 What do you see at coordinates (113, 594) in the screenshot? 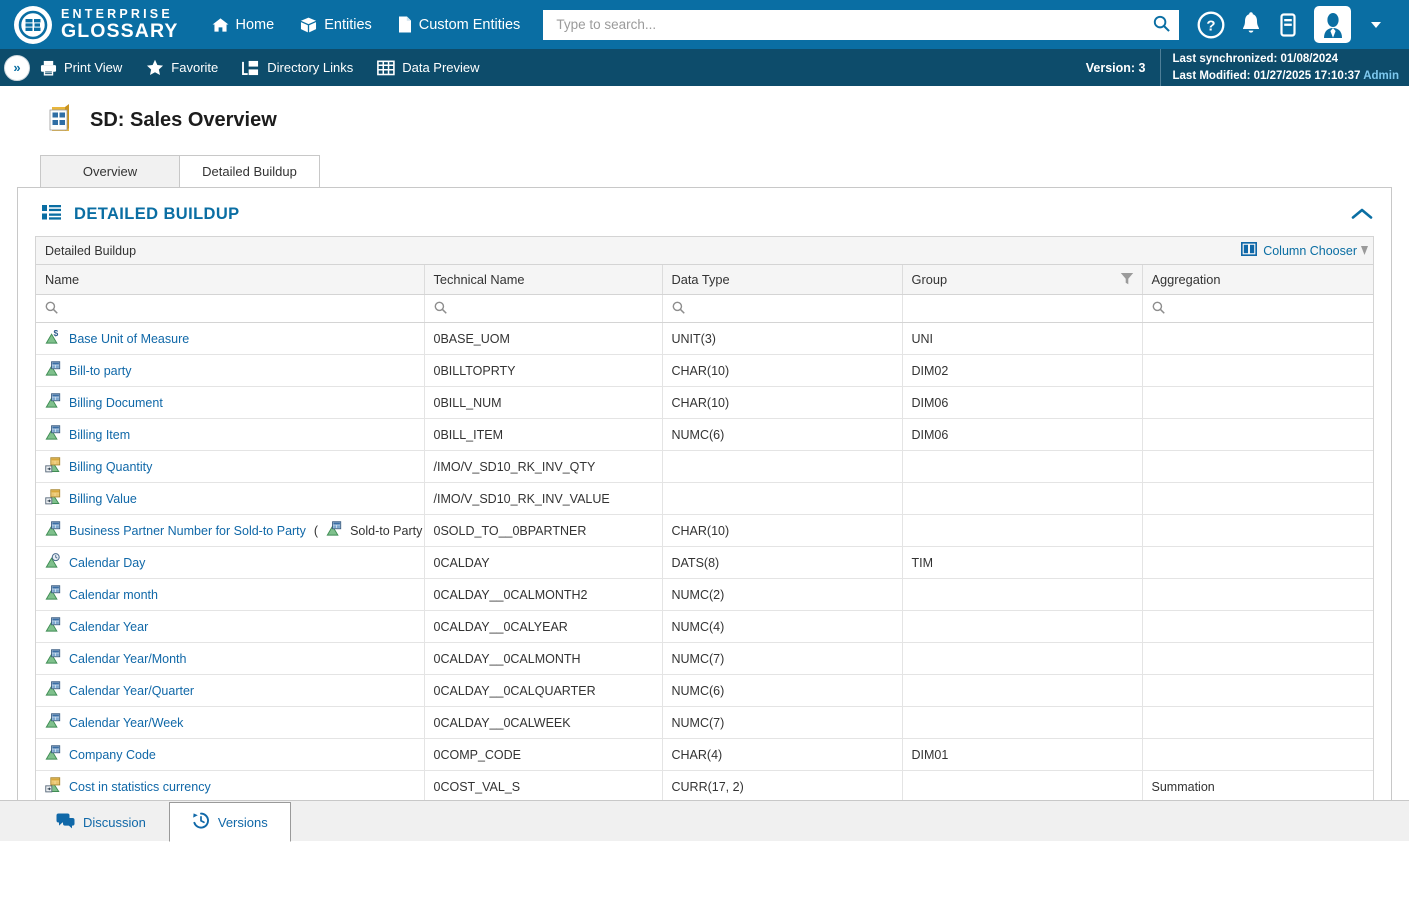
I see `row-name-link: Calendar month` at bounding box center [113, 594].